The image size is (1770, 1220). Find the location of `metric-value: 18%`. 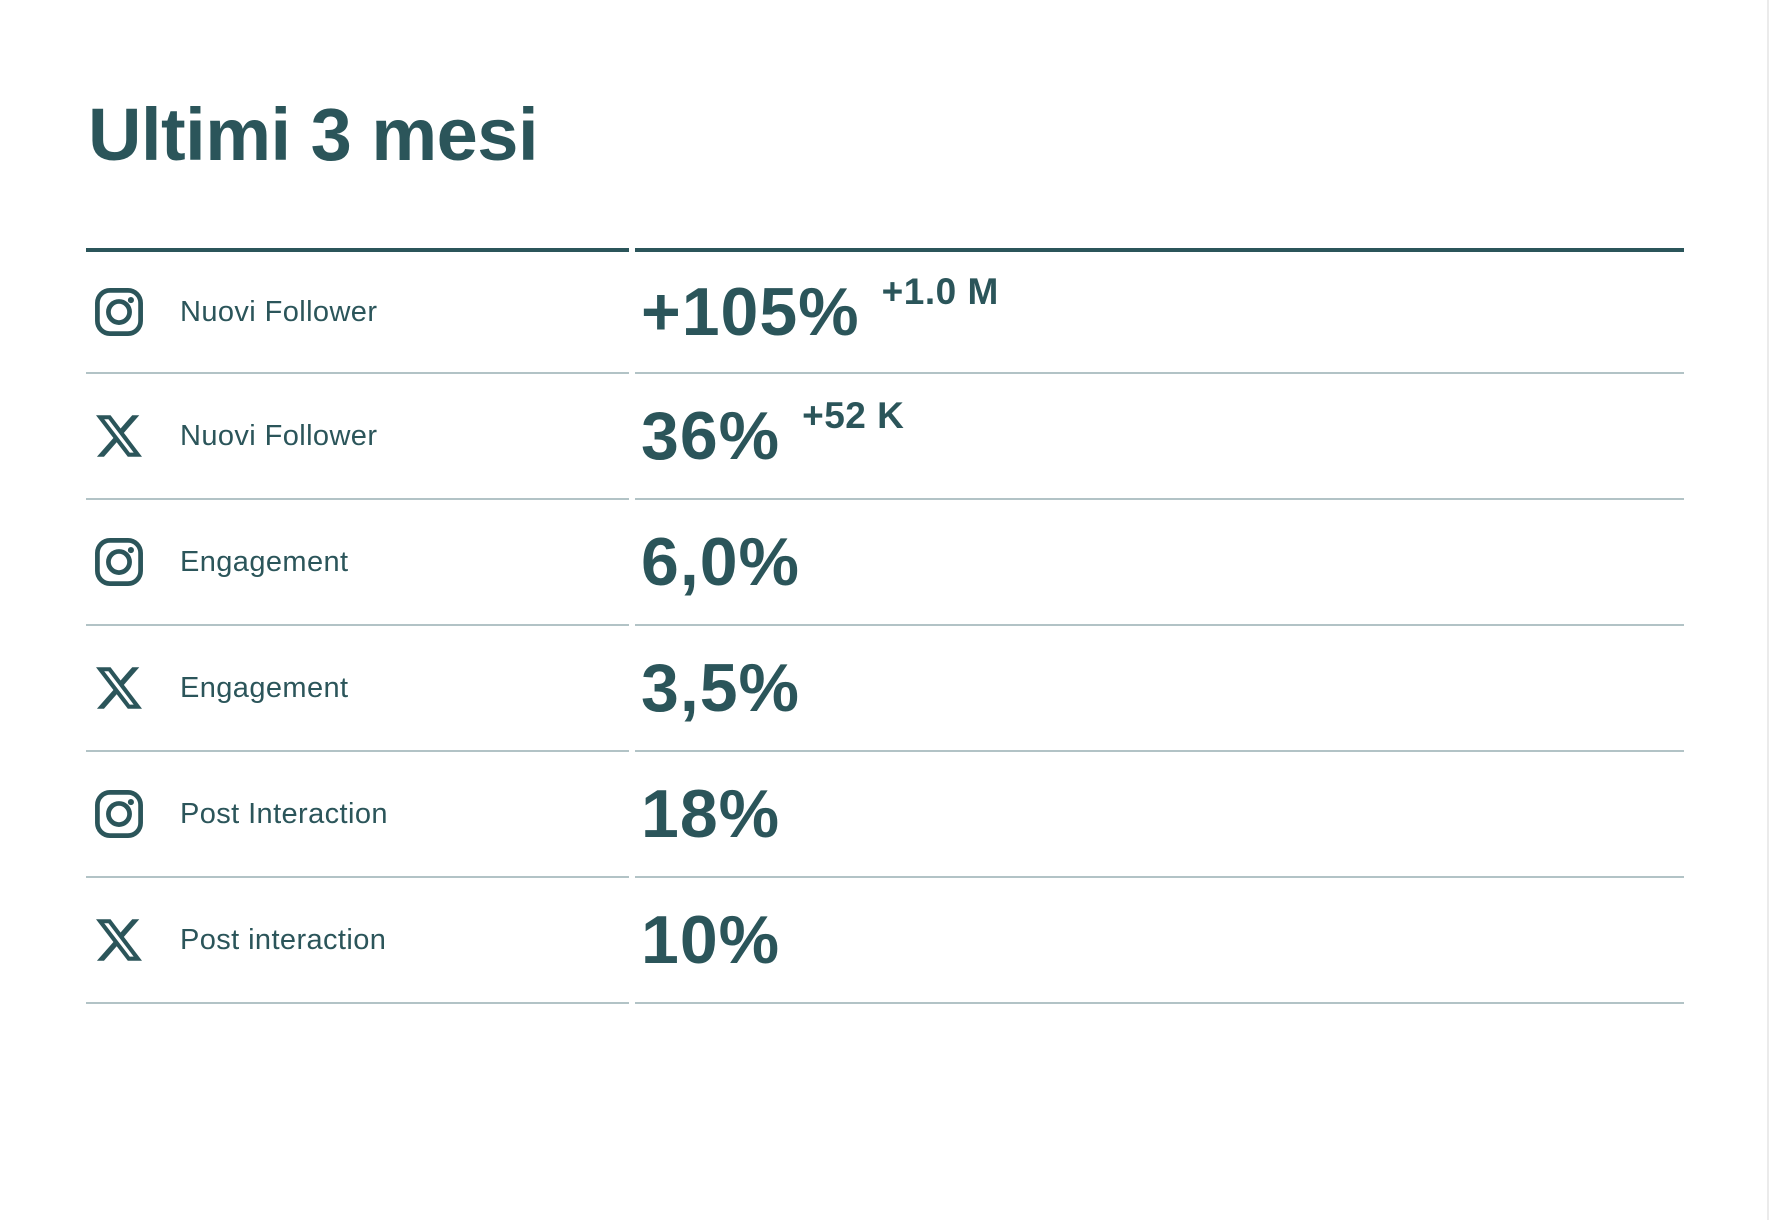

metric-value: 18% is located at coordinates (711, 814).